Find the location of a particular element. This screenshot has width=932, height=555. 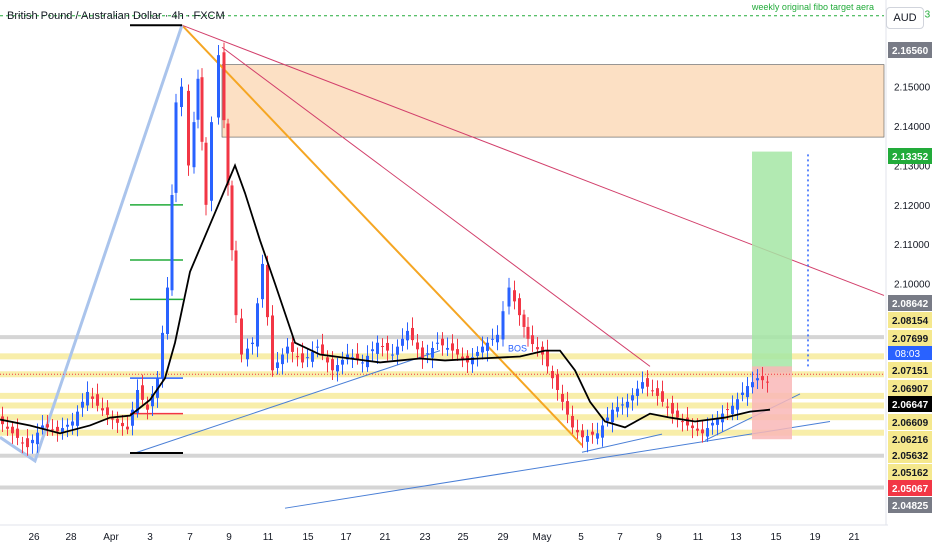

time-tick-label: 5 is located at coordinates (581, 537).